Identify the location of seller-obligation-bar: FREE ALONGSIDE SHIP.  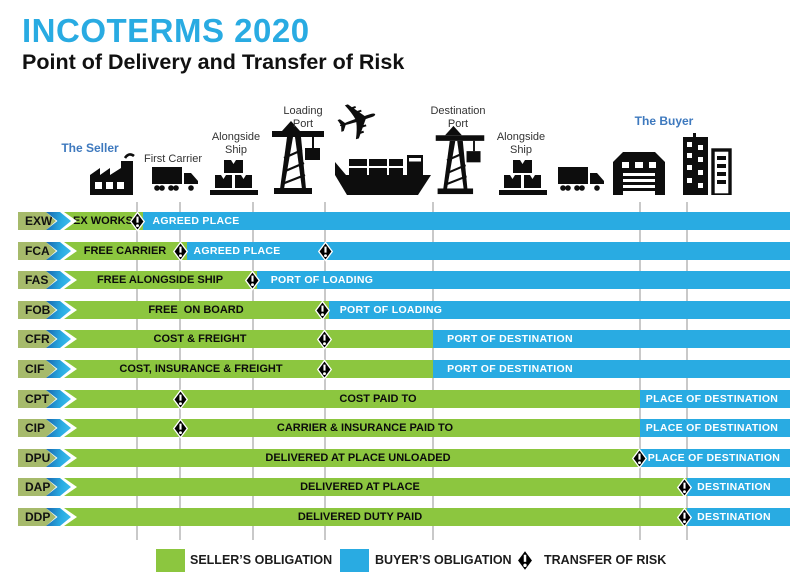
(160, 280).